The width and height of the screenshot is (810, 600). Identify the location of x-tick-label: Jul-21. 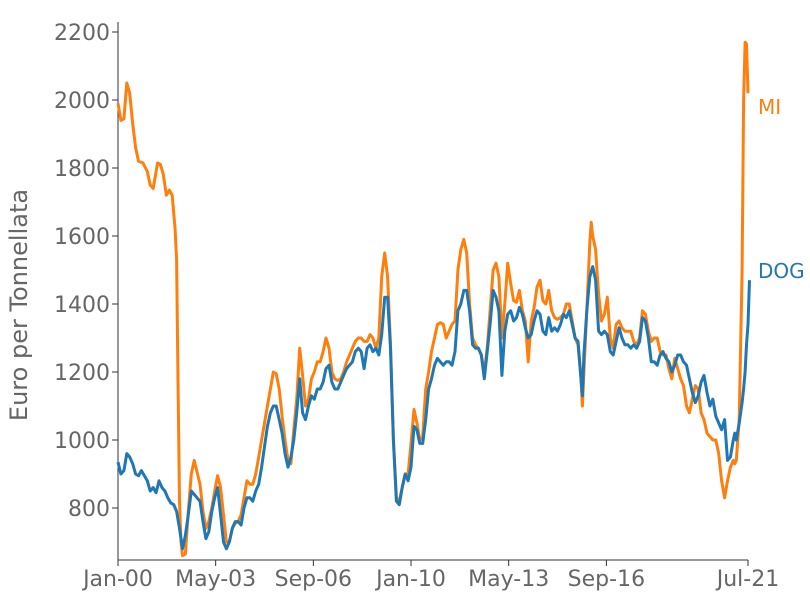
(747, 579).